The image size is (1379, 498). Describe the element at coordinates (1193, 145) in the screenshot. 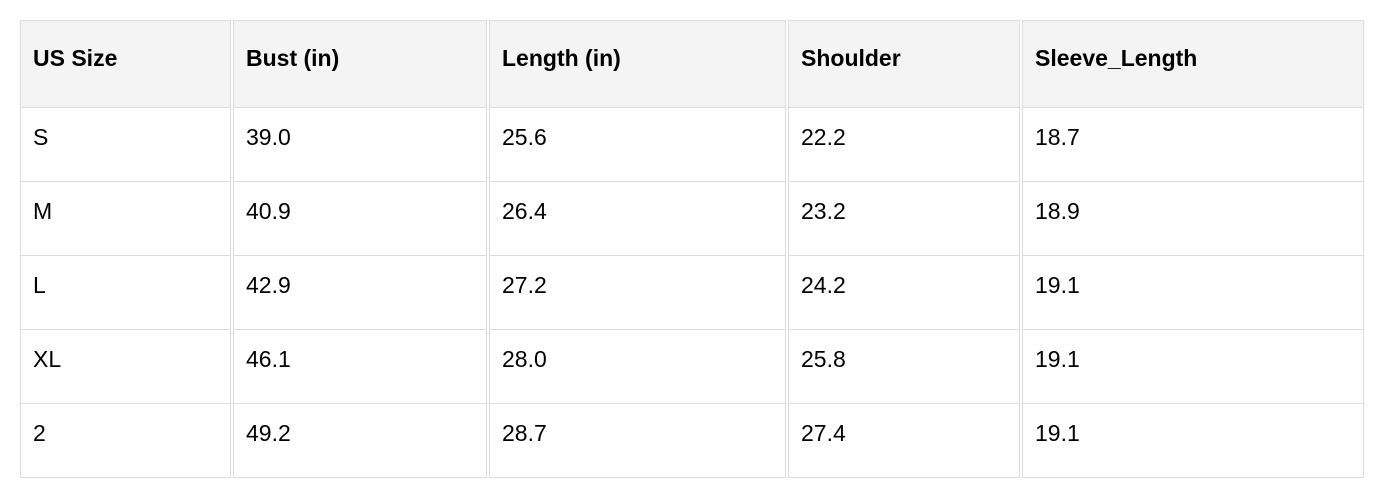

I see `table-cell: 18.7` at that location.